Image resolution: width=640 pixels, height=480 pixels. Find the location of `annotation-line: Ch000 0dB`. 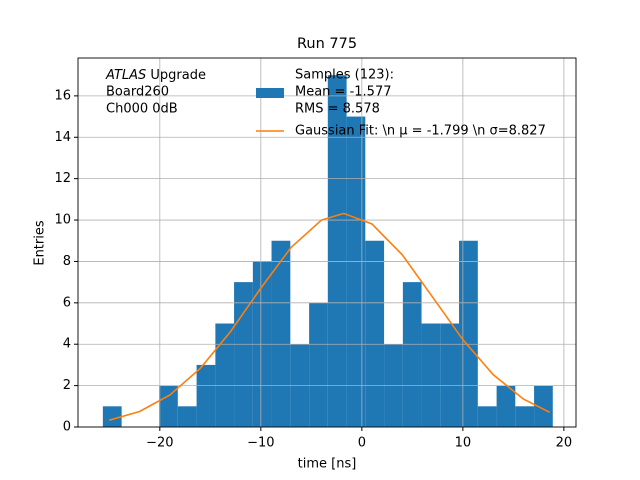

annotation-line: Ch000 0dB is located at coordinates (142, 109).